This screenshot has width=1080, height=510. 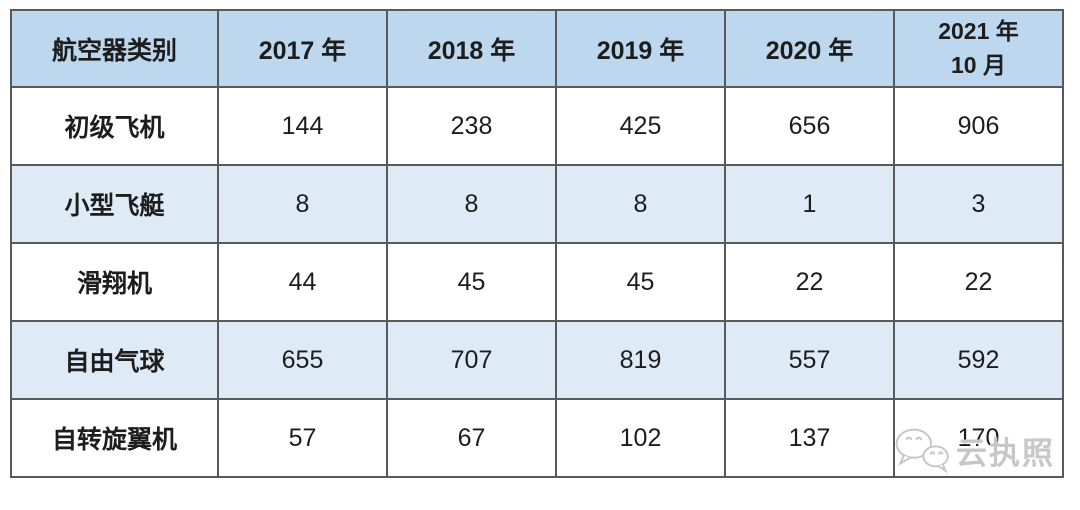 I want to click on row-label: 自转旋翼机, so click(x=114, y=438).